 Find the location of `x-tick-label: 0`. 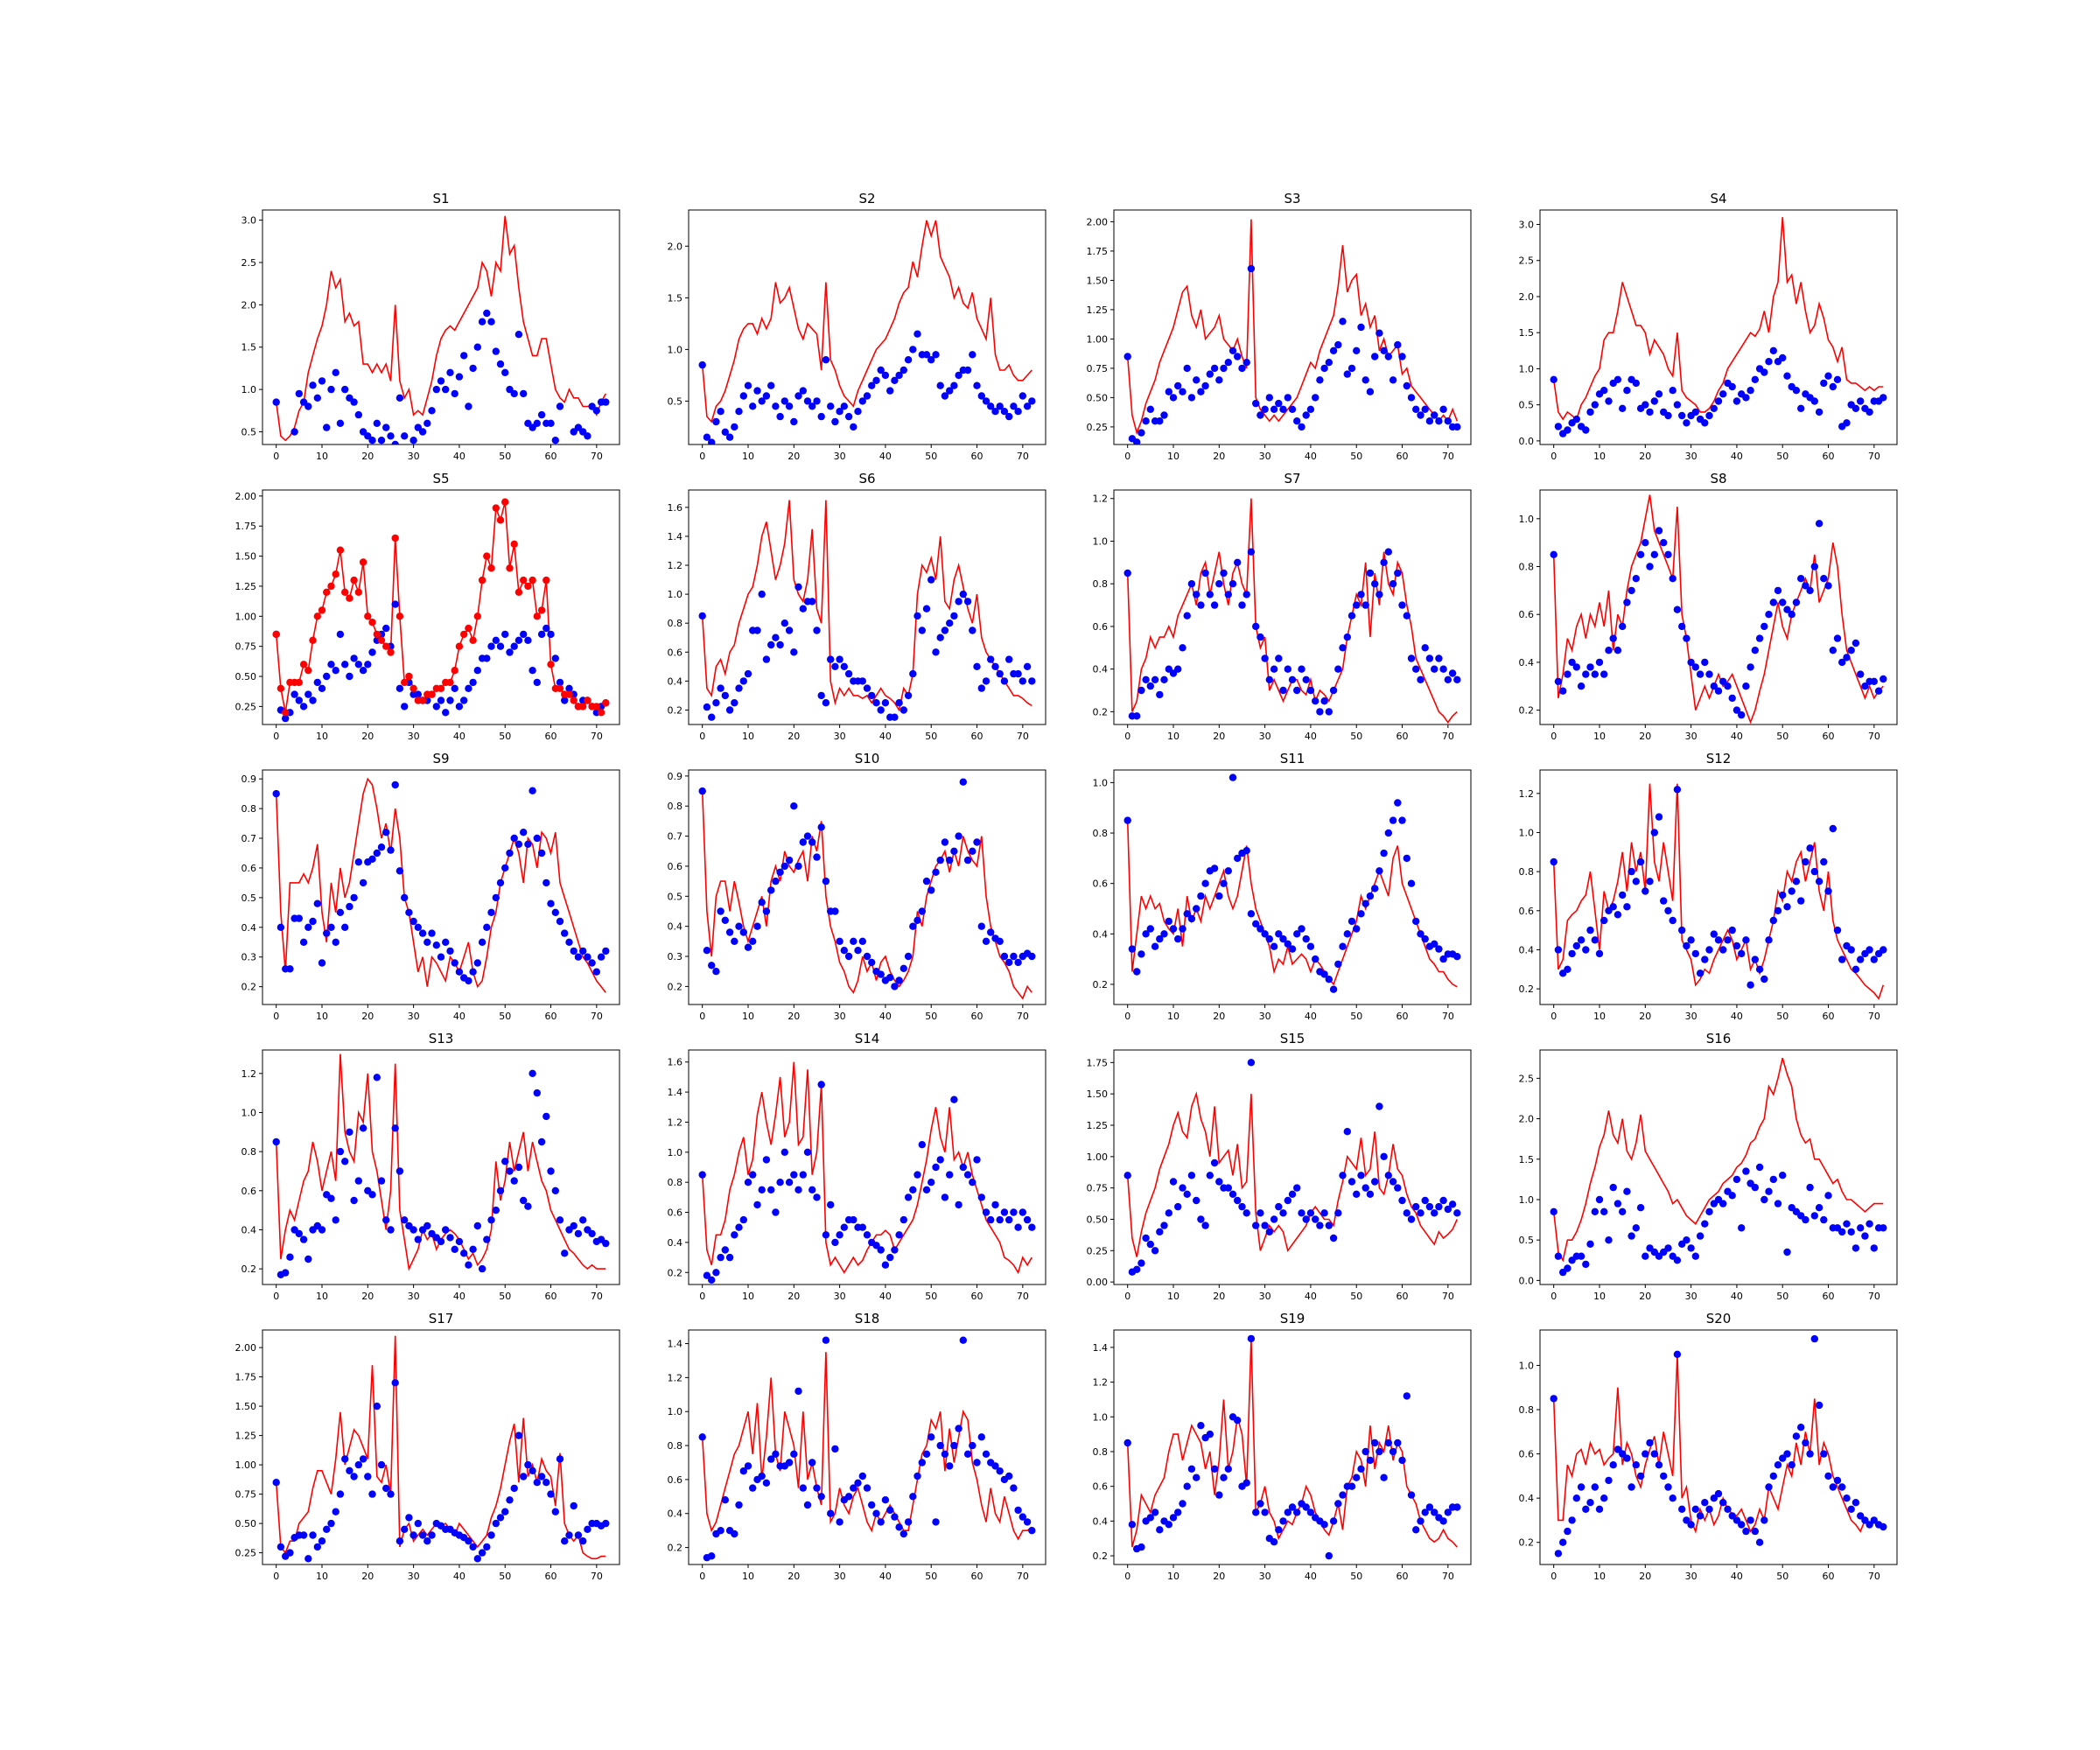

x-tick-label: 0 is located at coordinates (1127, 1016).